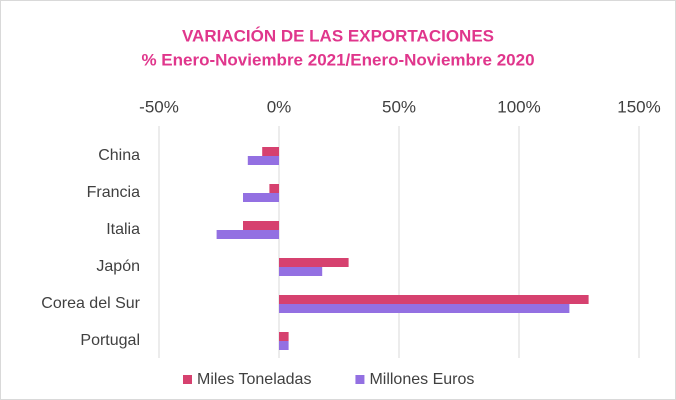 The image size is (676, 400). What do you see at coordinates (110, 340) in the screenshot?
I see `y-tick-label: Portugal` at bounding box center [110, 340].